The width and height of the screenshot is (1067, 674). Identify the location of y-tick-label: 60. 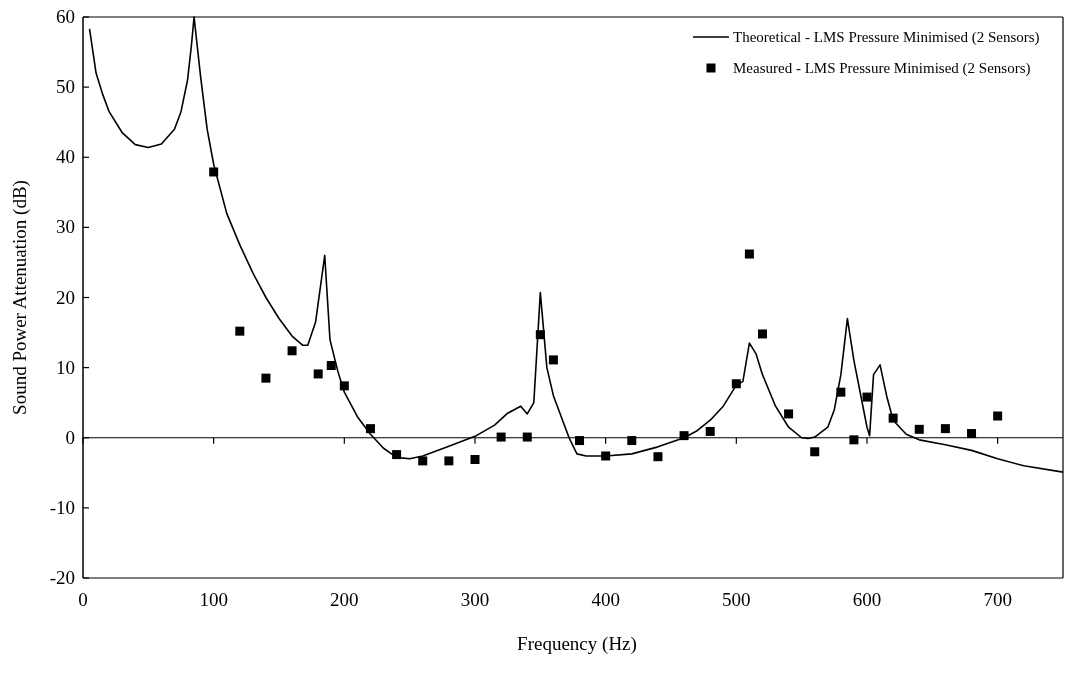
(65, 16).